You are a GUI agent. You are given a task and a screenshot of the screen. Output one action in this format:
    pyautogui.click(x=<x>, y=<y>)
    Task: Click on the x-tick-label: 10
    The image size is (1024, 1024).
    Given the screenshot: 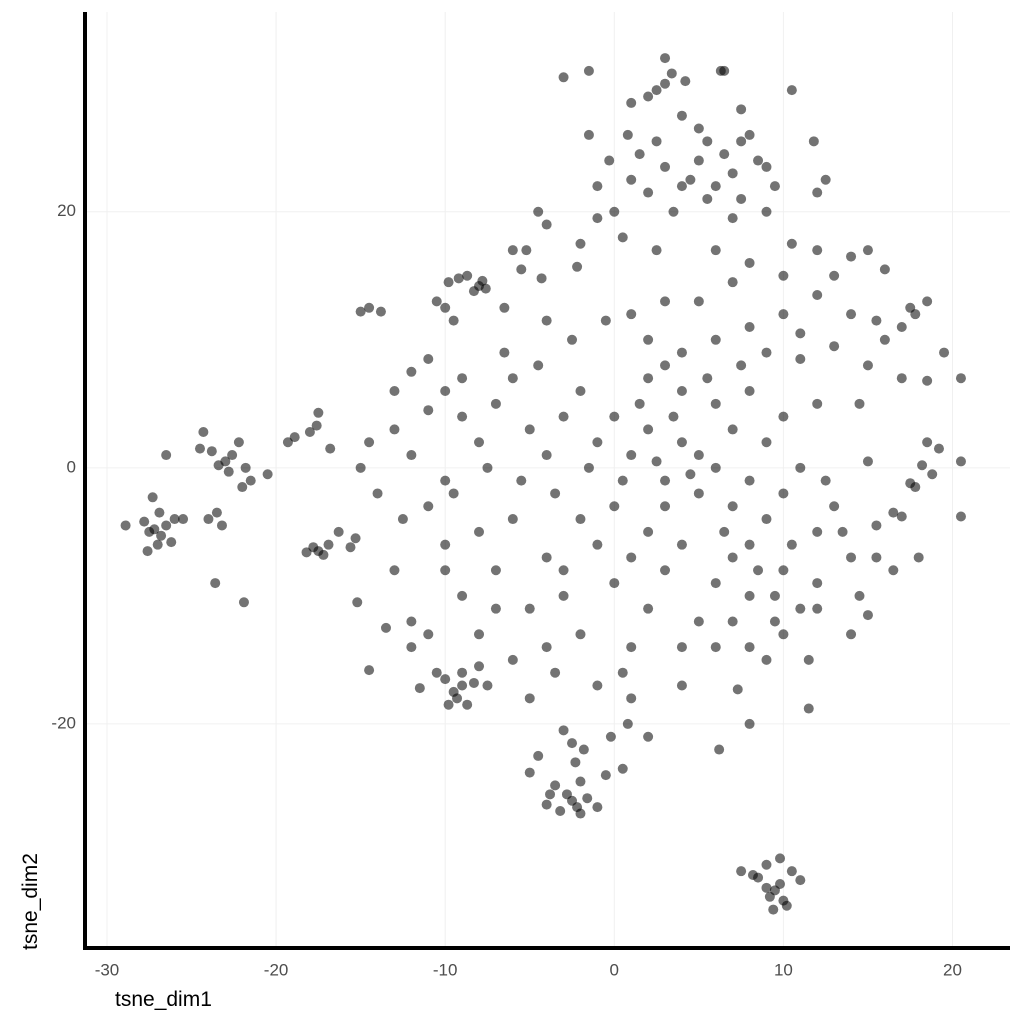 What is the action you would take?
    pyautogui.click(x=783, y=969)
    